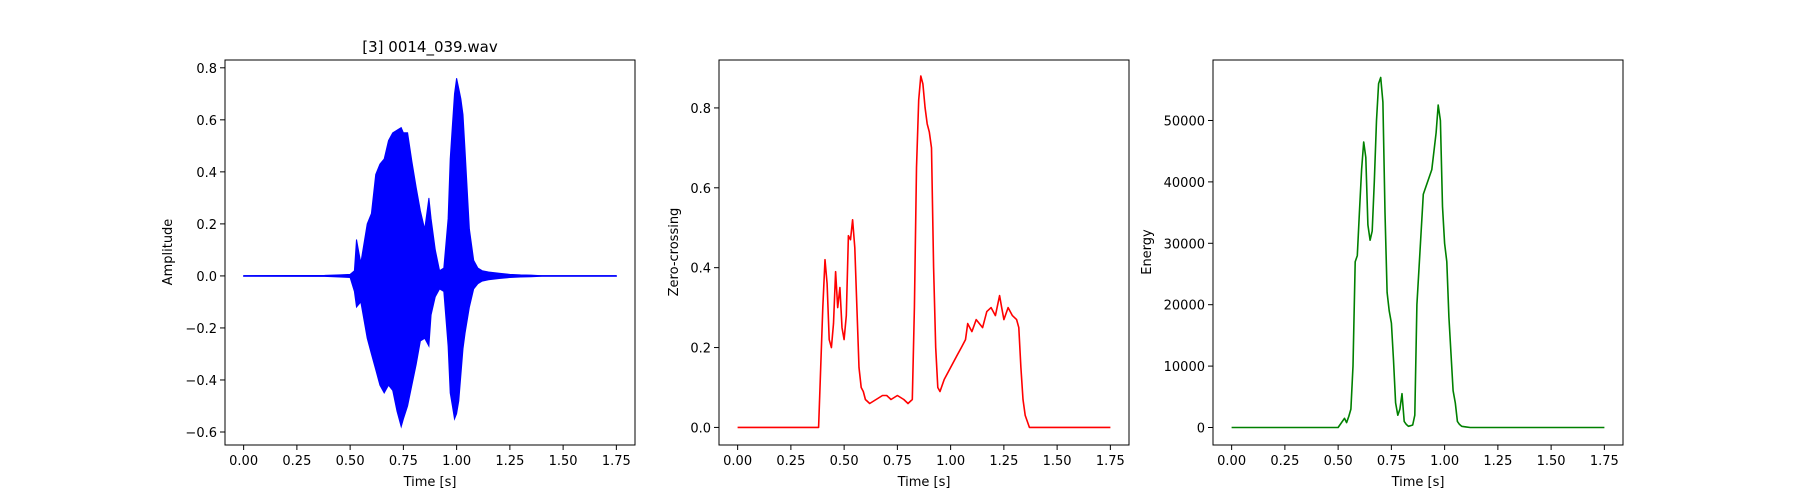  What do you see at coordinates (456, 461) in the screenshot?
I see `waveform-x-tick-label: 1.00` at bounding box center [456, 461].